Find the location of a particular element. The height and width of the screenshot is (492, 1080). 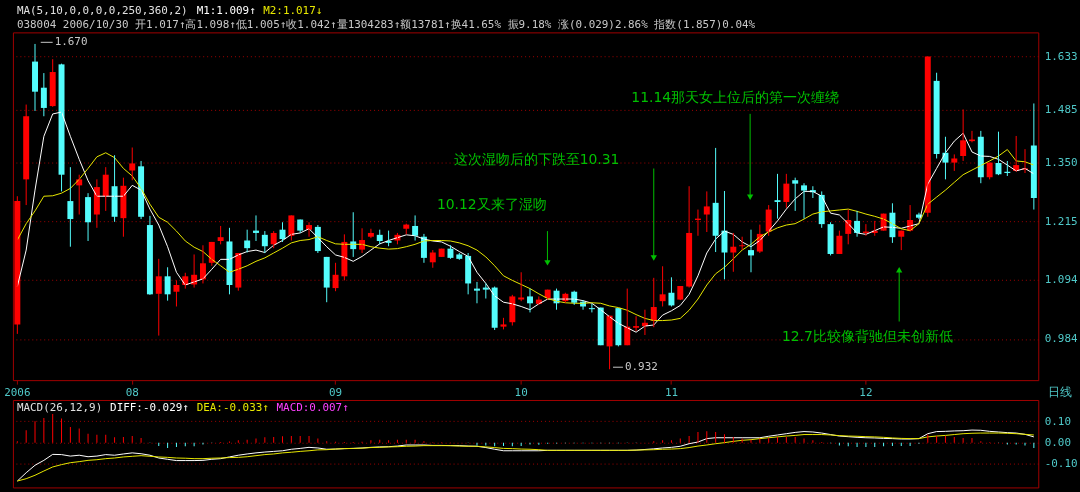

annotation: 0.932 is located at coordinates (641, 367).